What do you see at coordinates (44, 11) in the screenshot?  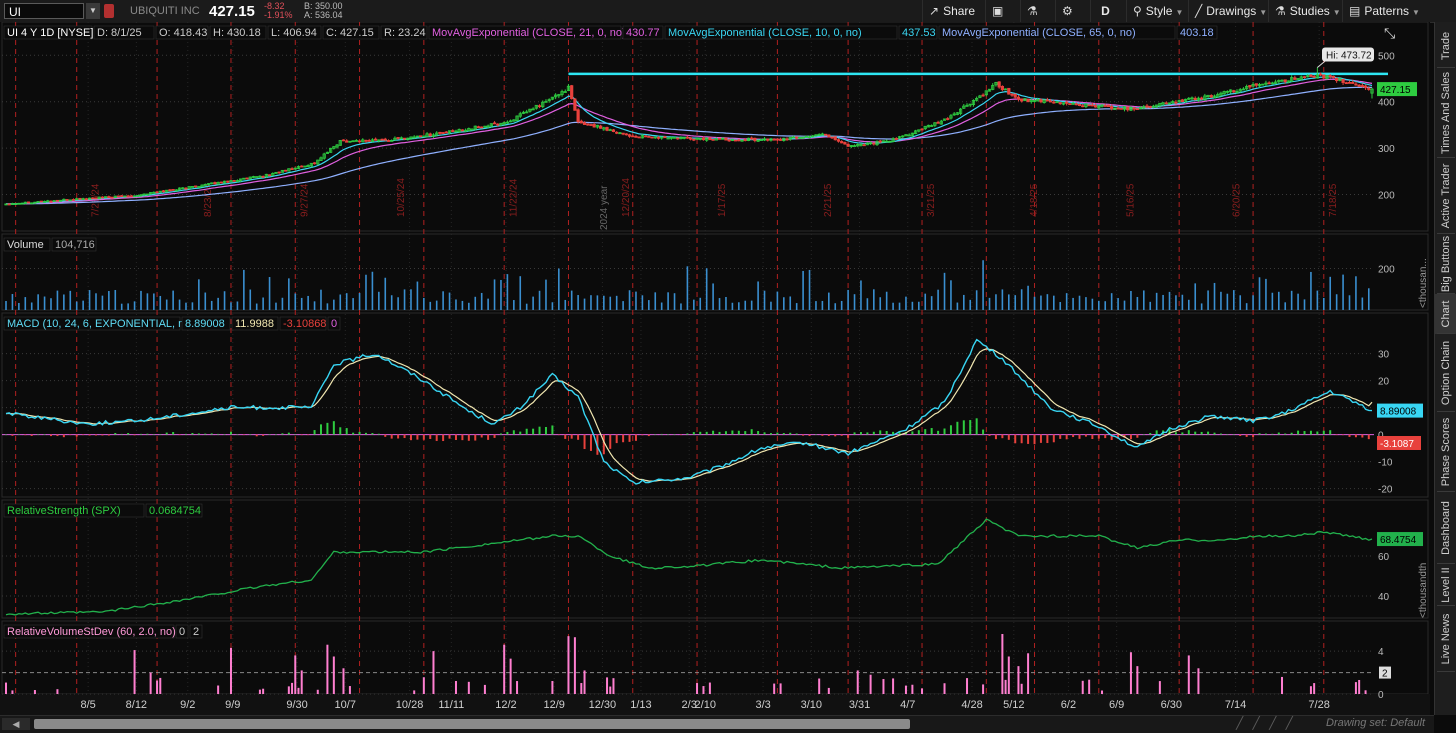 I see `symbol-input: UI` at bounding box center [44, 11].